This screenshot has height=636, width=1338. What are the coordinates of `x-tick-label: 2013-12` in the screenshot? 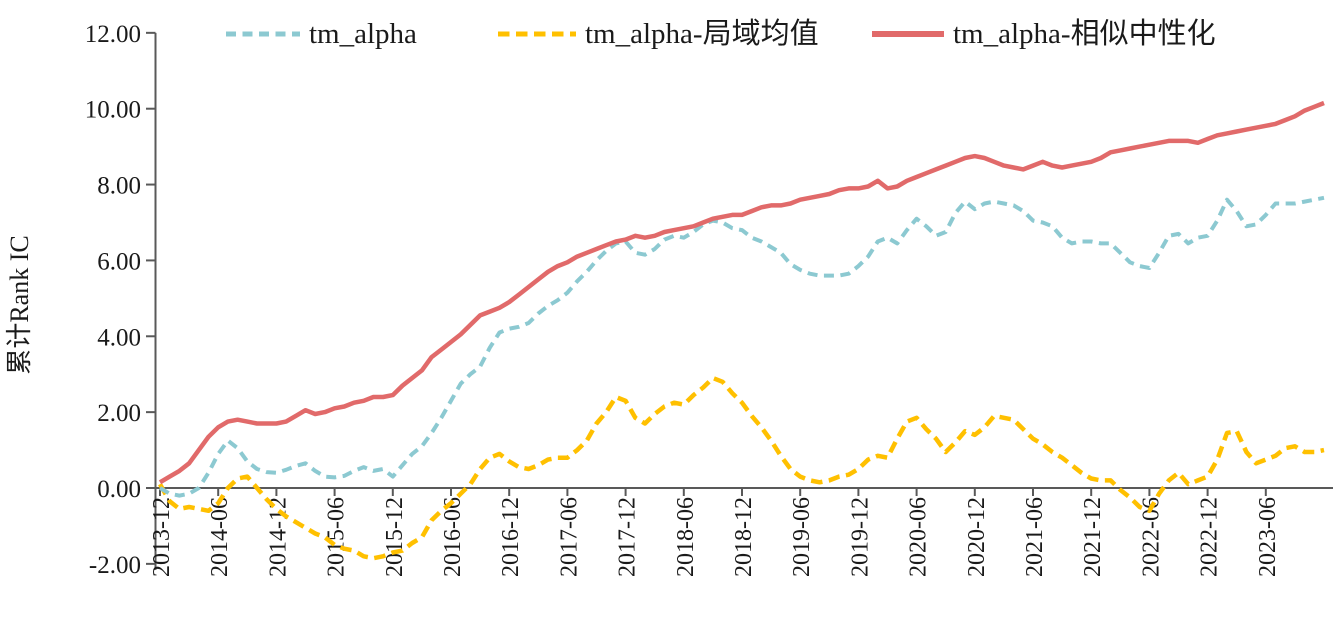 It's located at (162, 537).